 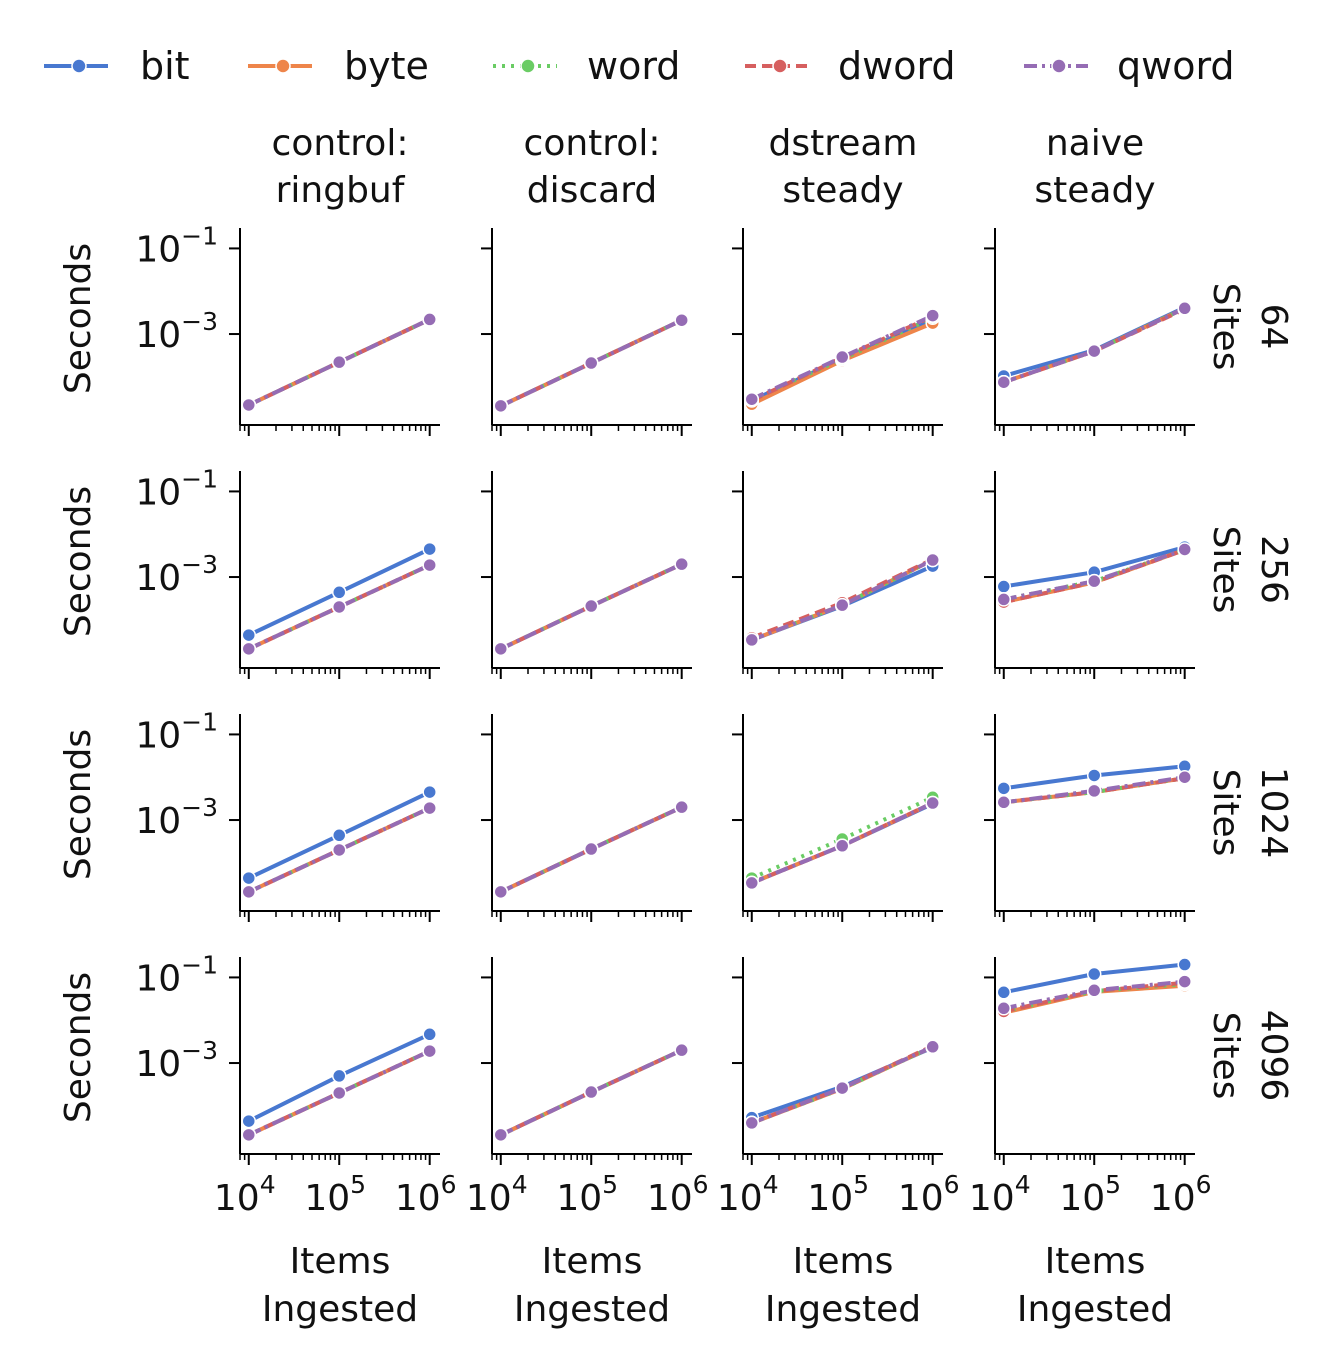 What do you see at coordinates (117, 66) in the screenshot?
I see `legend-item-bit: bit` at bounding box center [117, 66].